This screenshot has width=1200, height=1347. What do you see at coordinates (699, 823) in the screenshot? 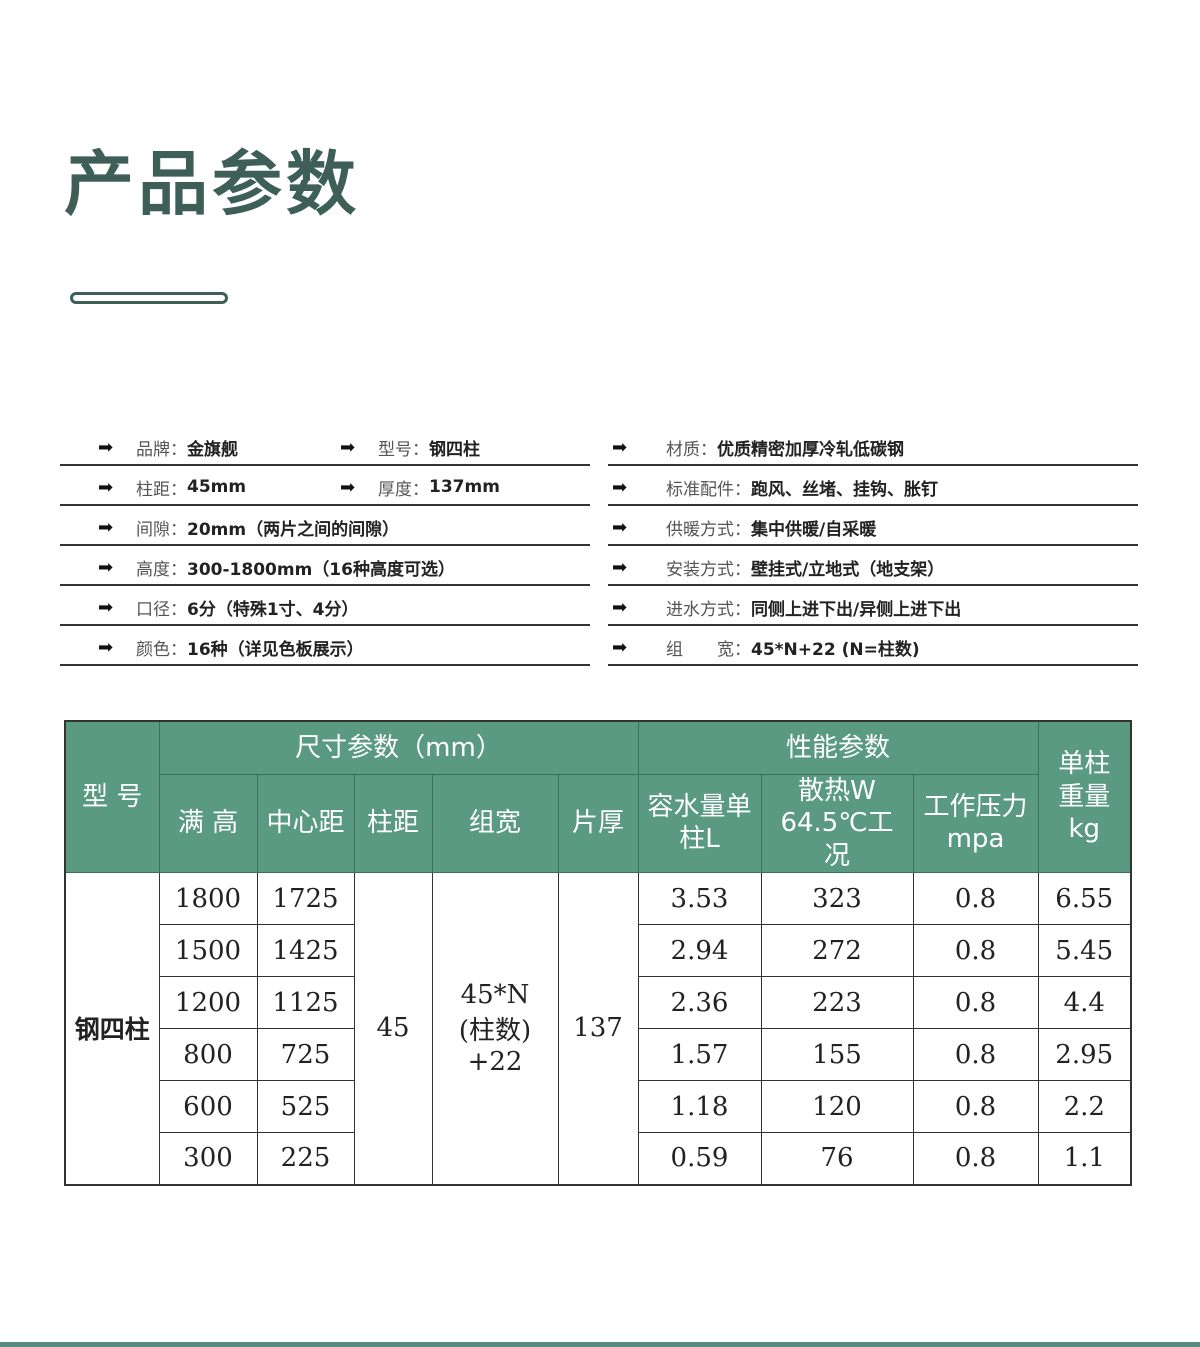
I see `header-perf-col: 容水量单柱L` at bounding box center [699, 823].